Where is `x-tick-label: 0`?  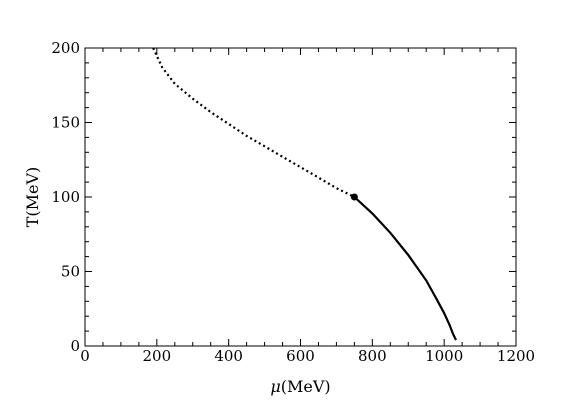 x-tick-label: 0 is located at coordinates (85, 356).